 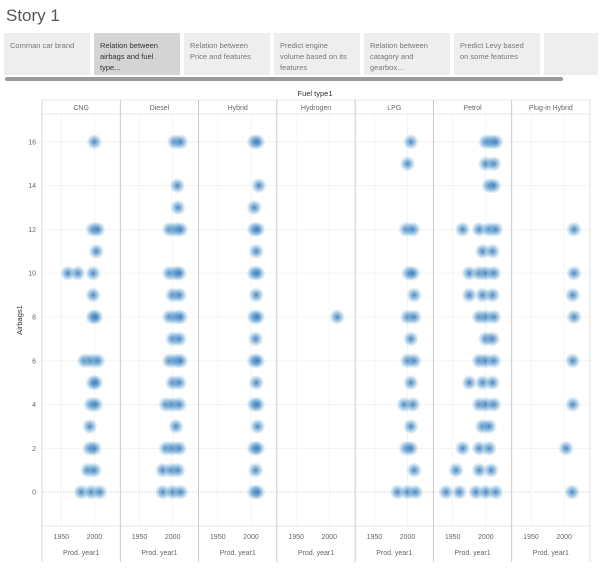 I want to click on x-tick-label: 1950, so click(x=140, y=537).